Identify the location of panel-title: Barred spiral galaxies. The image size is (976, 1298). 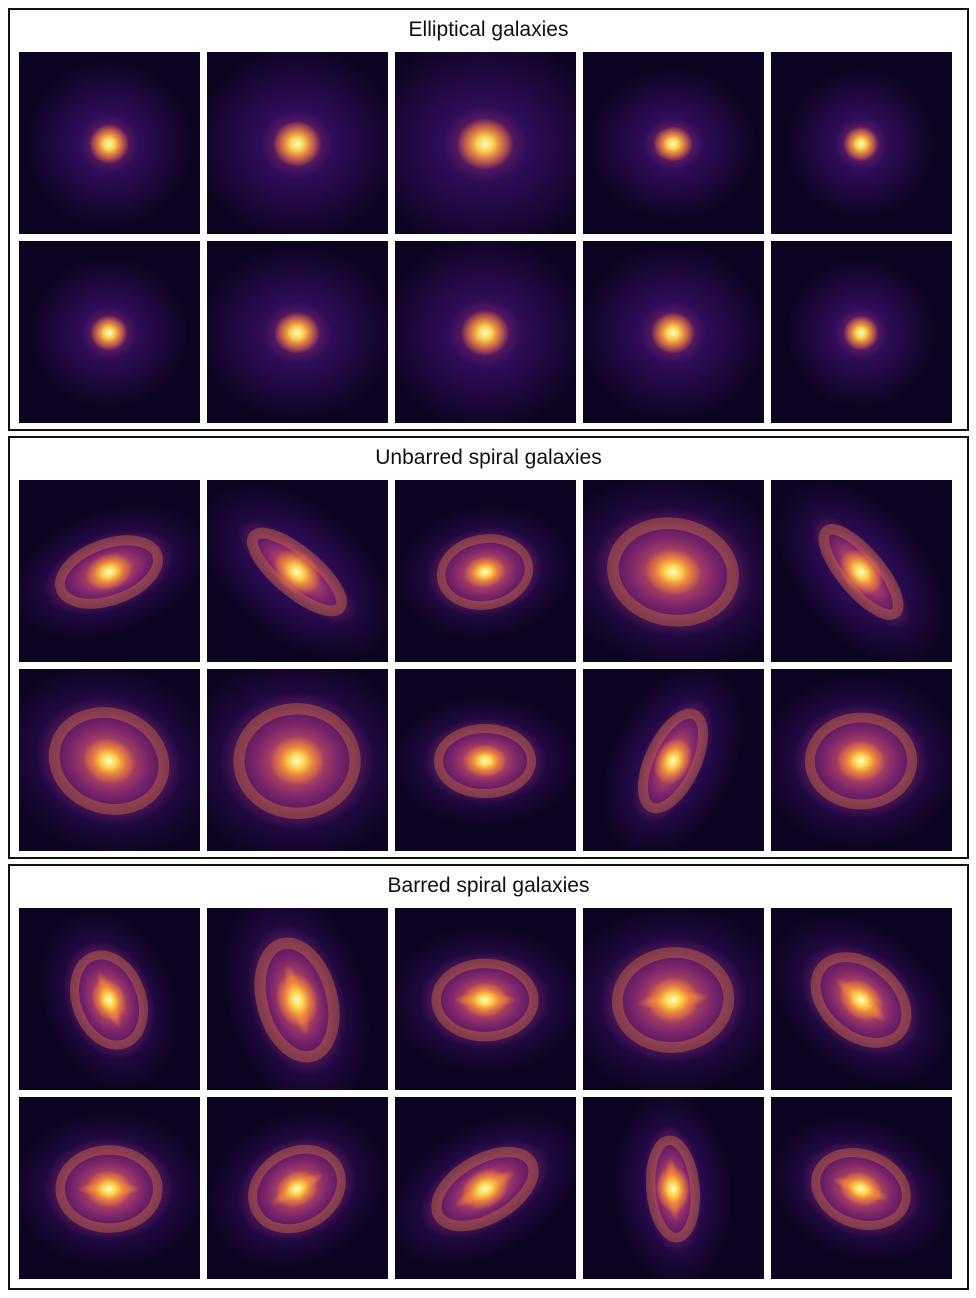
(488, 885).